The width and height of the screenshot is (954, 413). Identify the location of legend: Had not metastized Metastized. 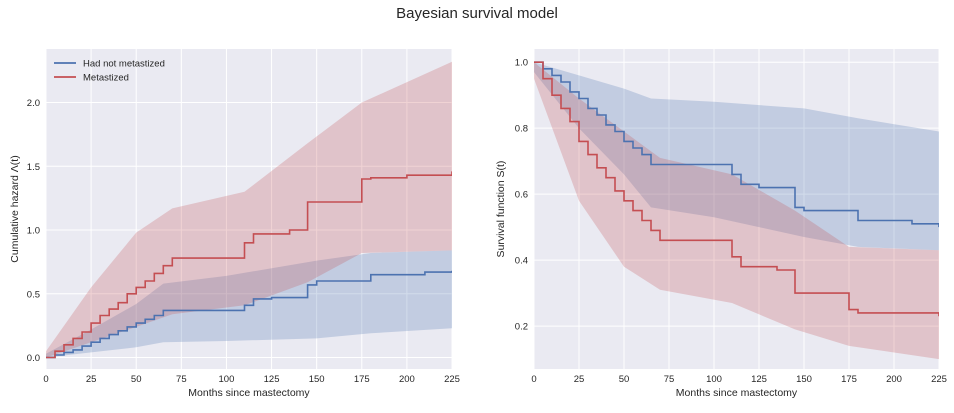
(109, 71).